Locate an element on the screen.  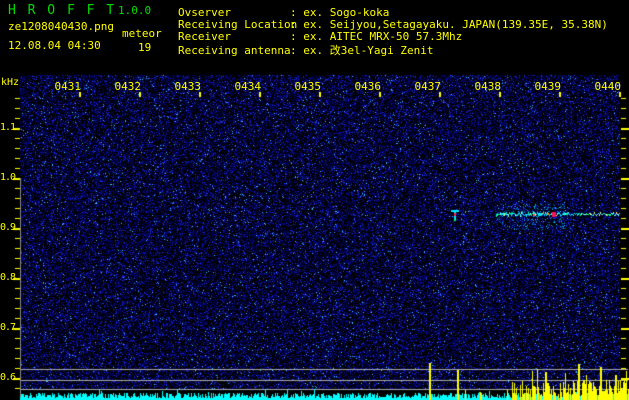
info-label: Receiver is located at coordinates (204, 36).